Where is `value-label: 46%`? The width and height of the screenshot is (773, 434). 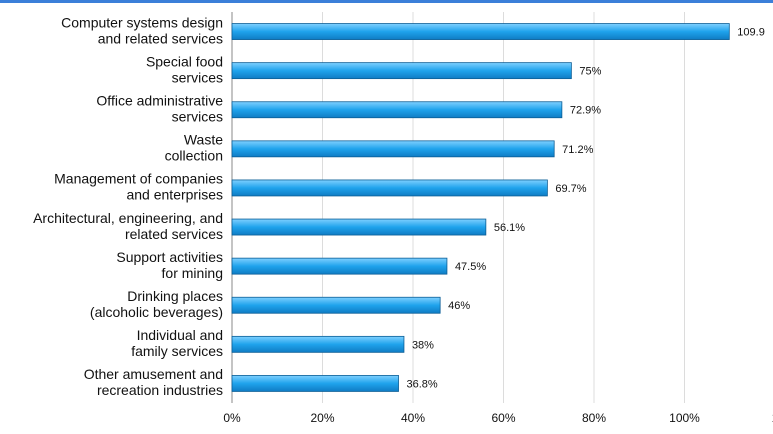
value-label: 46% is located at coordinates (459, 306).